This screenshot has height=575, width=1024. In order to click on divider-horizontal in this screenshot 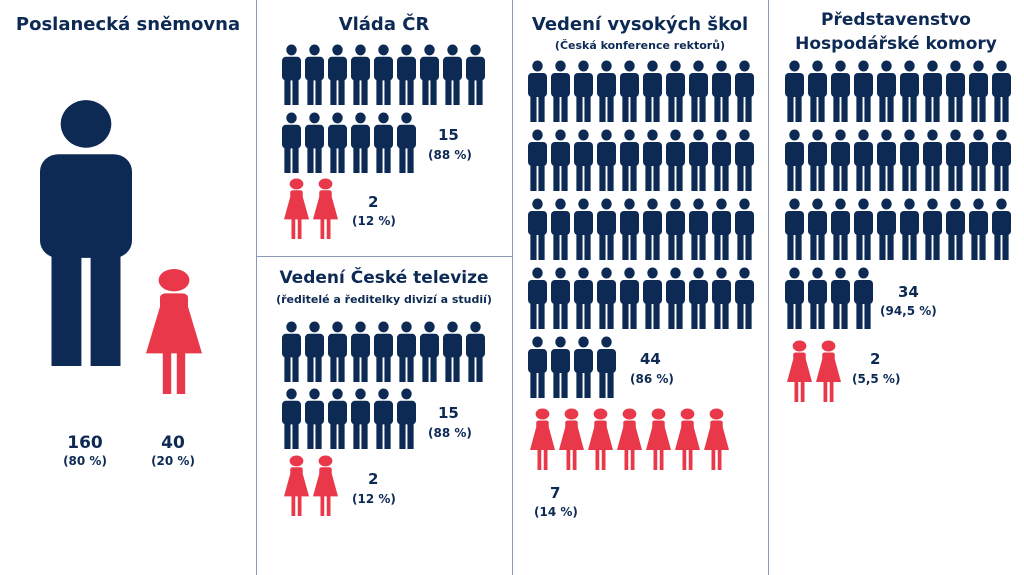, I will do `click(384, 256)`.